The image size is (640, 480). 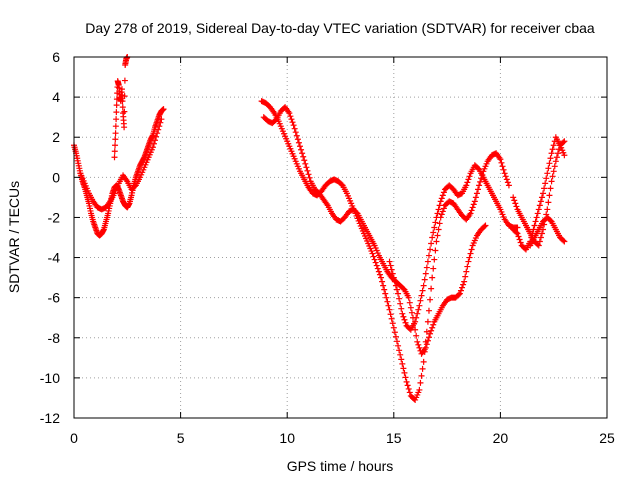 I want to click on x-tick-label: 25, so click(x=607, y=438).